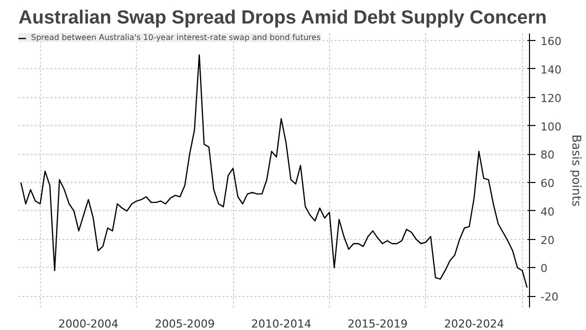  Describe the element at coordinates (474, 324) in the screenshot. I see `x-tick-label: 2020-2024` at that location.